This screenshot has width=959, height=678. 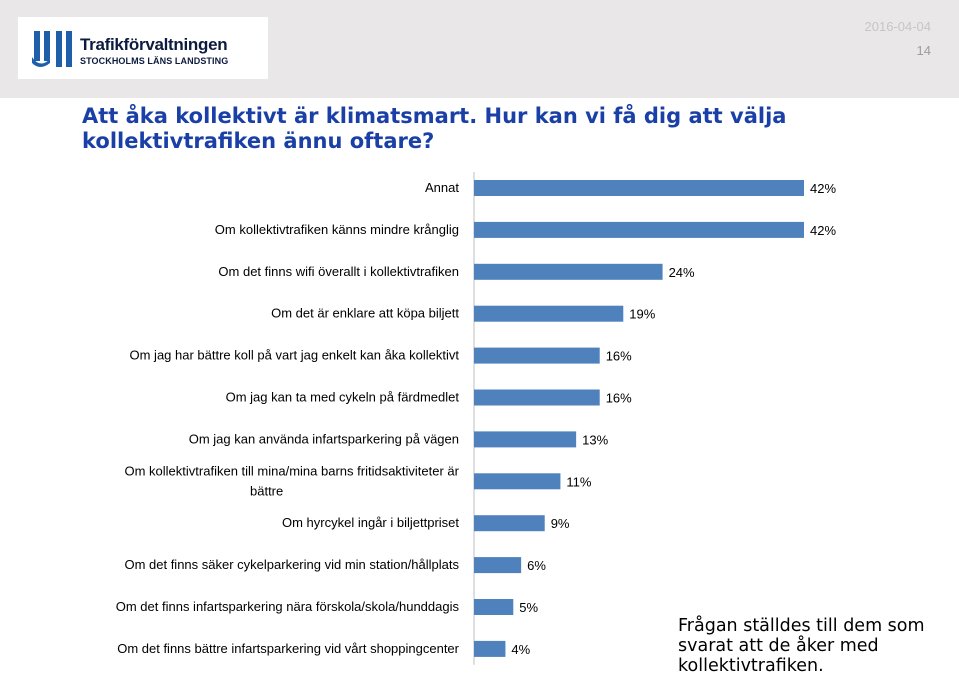 I want to click on category-label: Om hyrcykel ingår i biljettpriset, so click(x=370, y=522).